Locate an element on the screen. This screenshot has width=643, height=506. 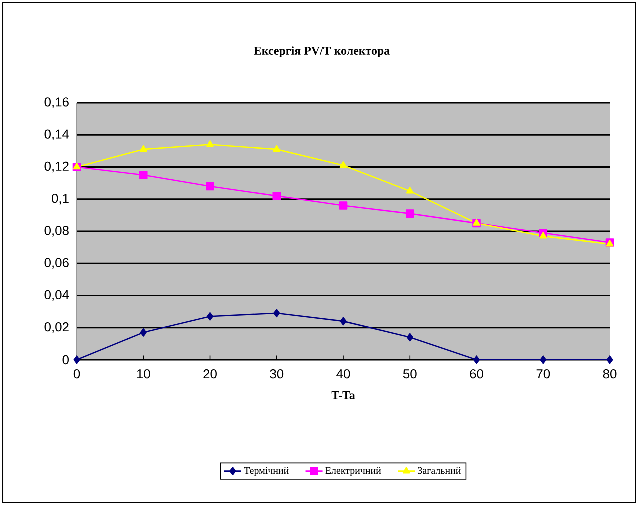
y-tick-label: 0,08 is located at coordinates (56, 231).